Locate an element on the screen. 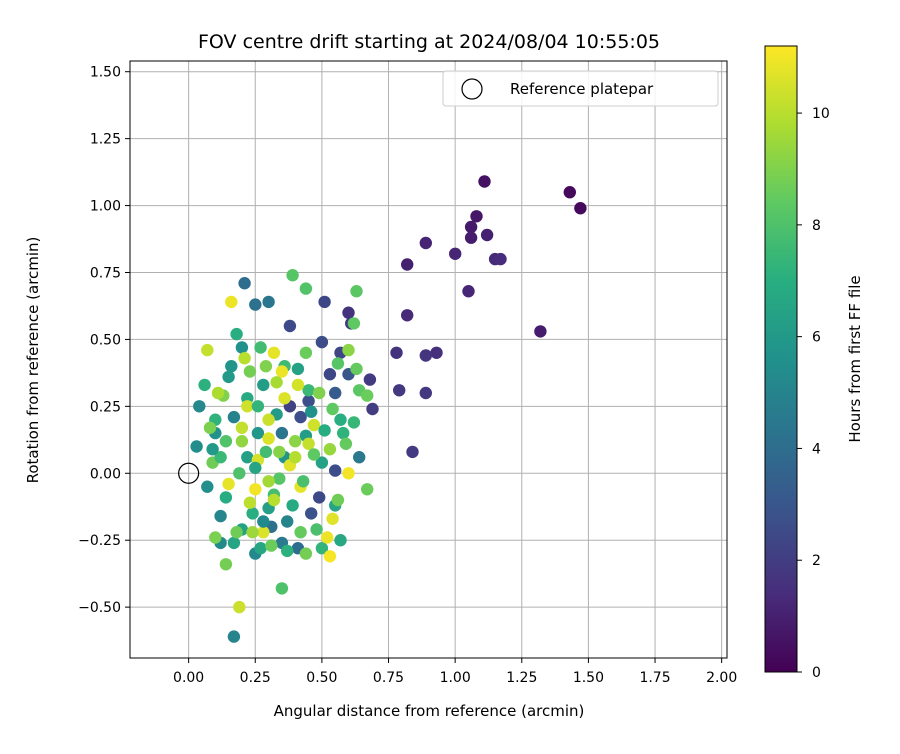 This screenshot has height=754, width=900. y-tick-label: 1.00 is located at coordinates (105, 207).